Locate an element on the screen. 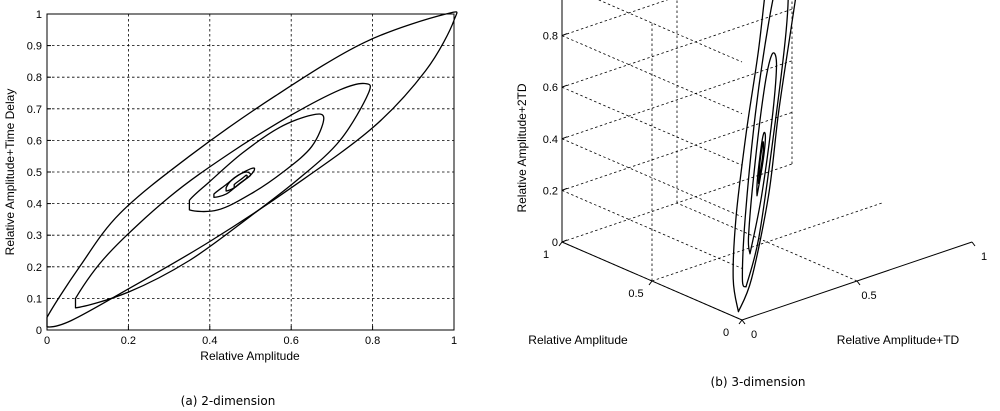 The height and width of the screenshot is (411, 1000). chart-2d-x-tick-label: 0.4 is located at coordinates (209, 341).